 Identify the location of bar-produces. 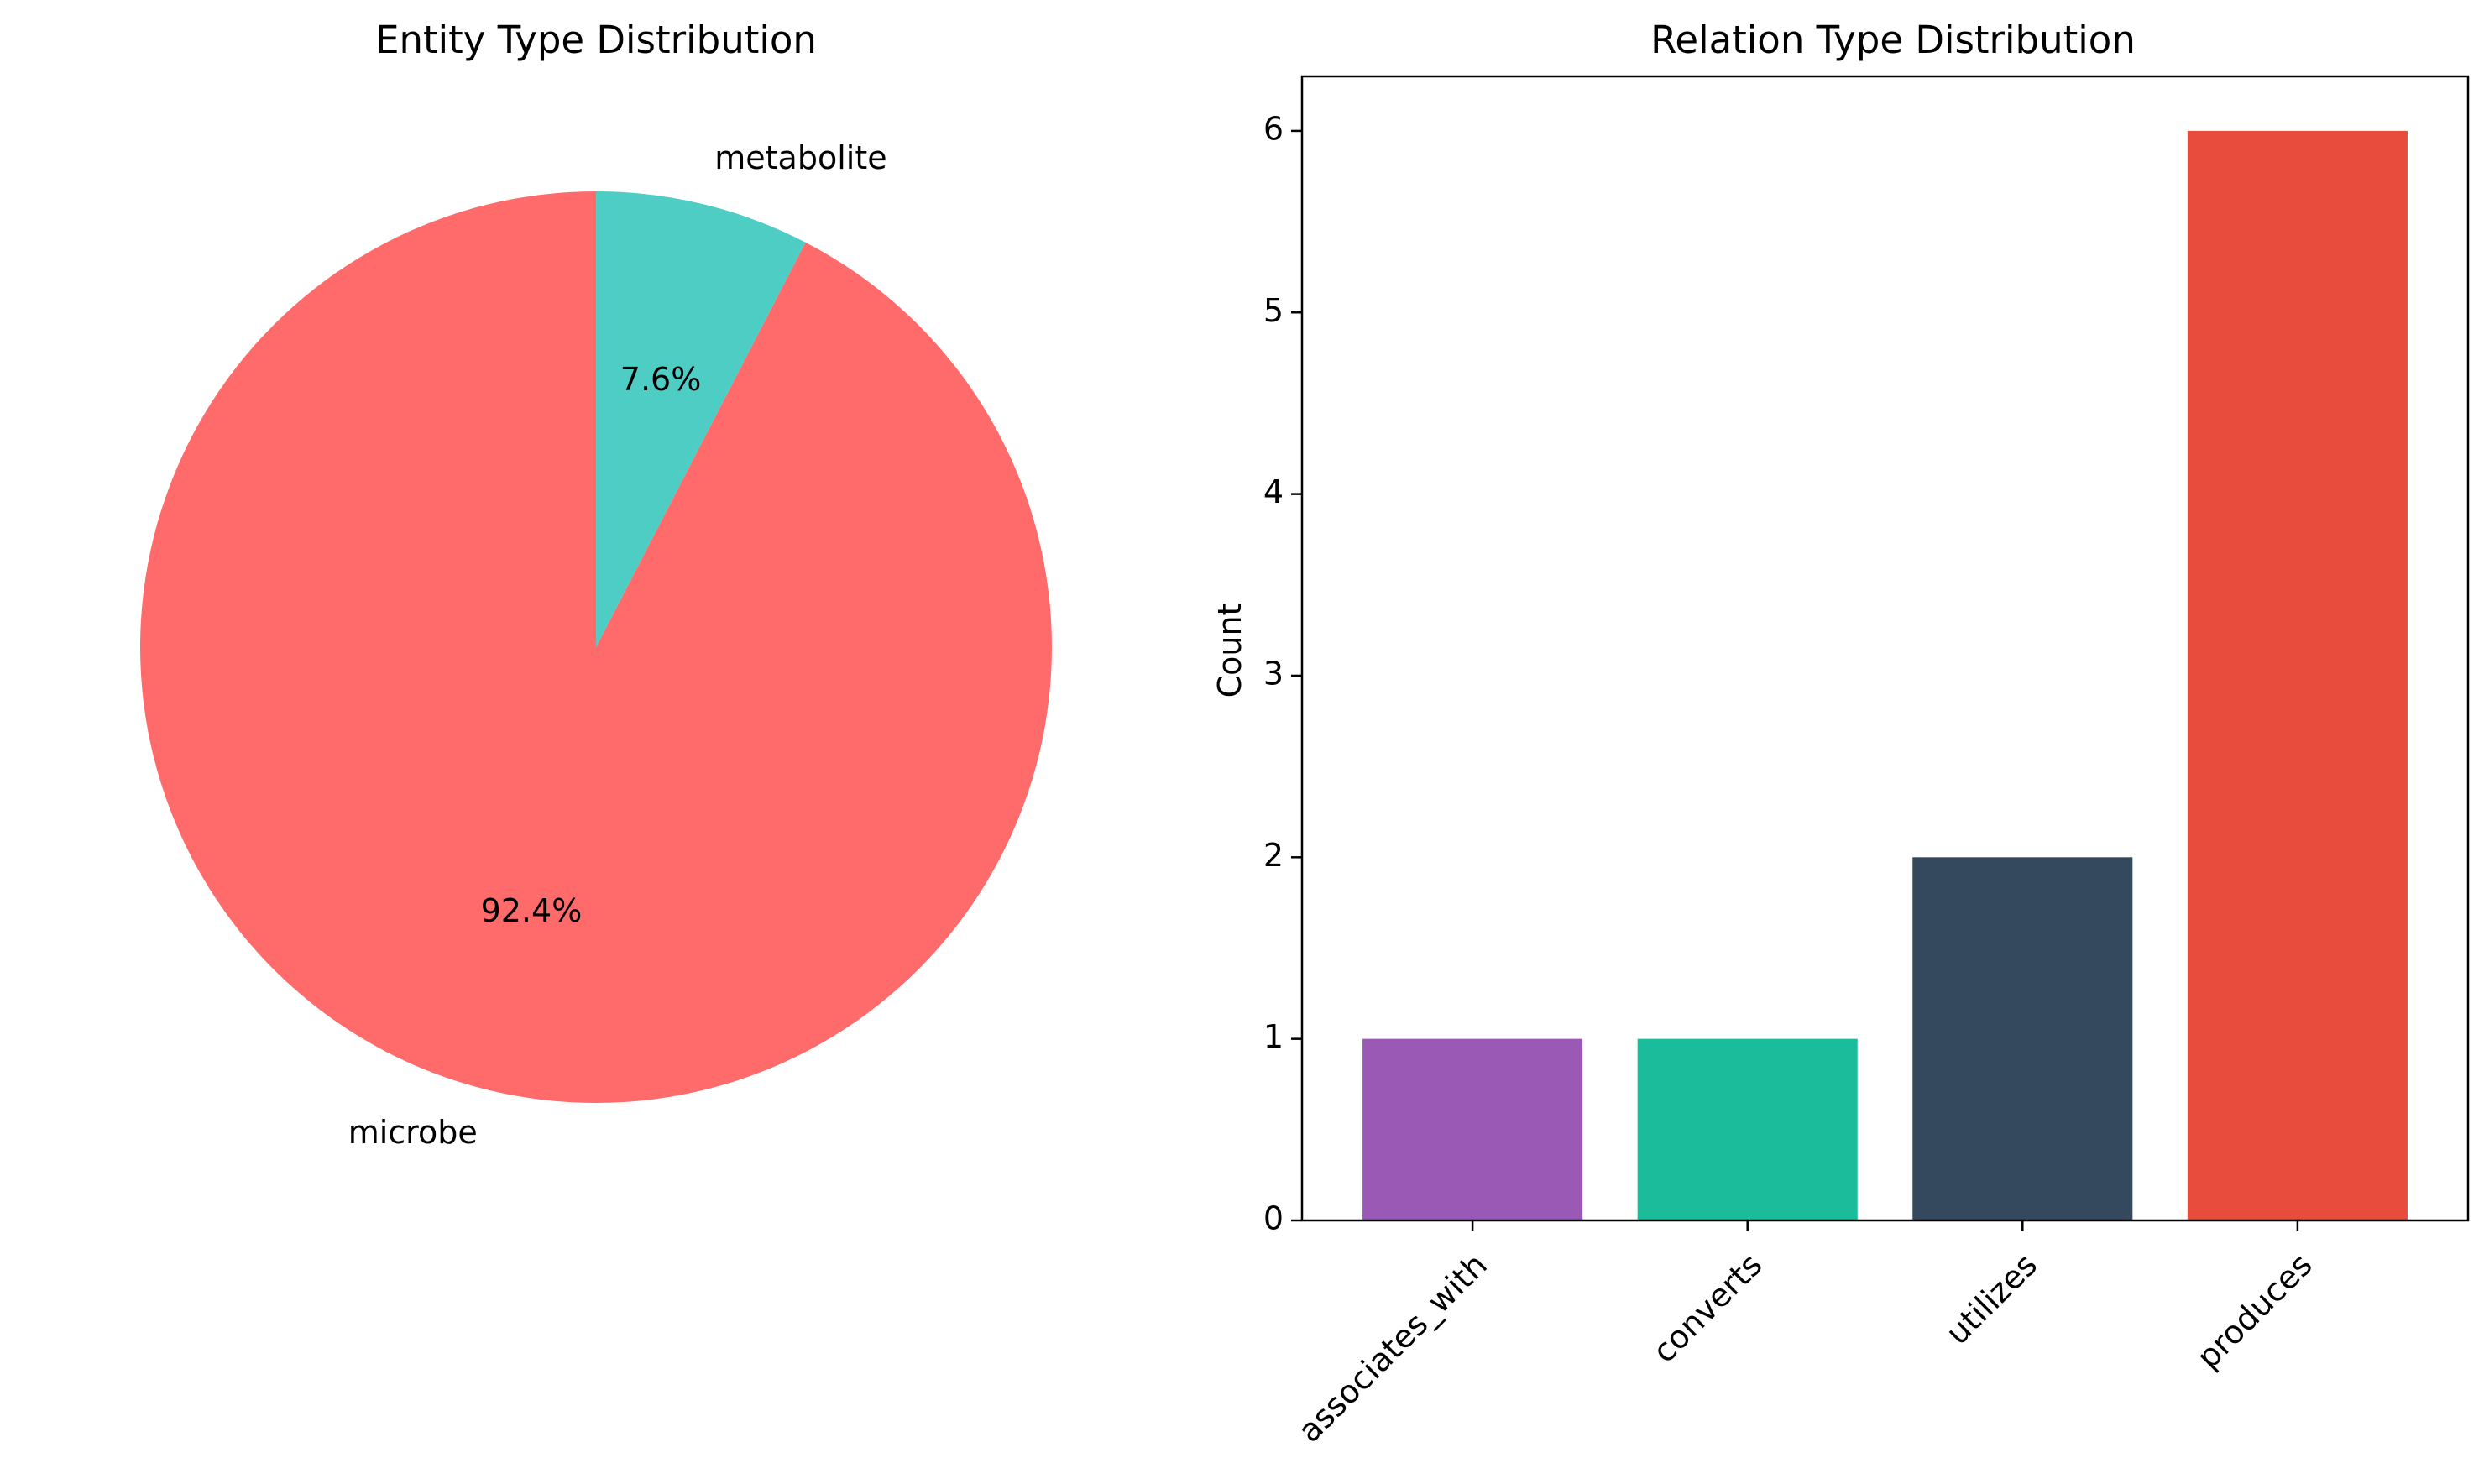
(2297, 675).